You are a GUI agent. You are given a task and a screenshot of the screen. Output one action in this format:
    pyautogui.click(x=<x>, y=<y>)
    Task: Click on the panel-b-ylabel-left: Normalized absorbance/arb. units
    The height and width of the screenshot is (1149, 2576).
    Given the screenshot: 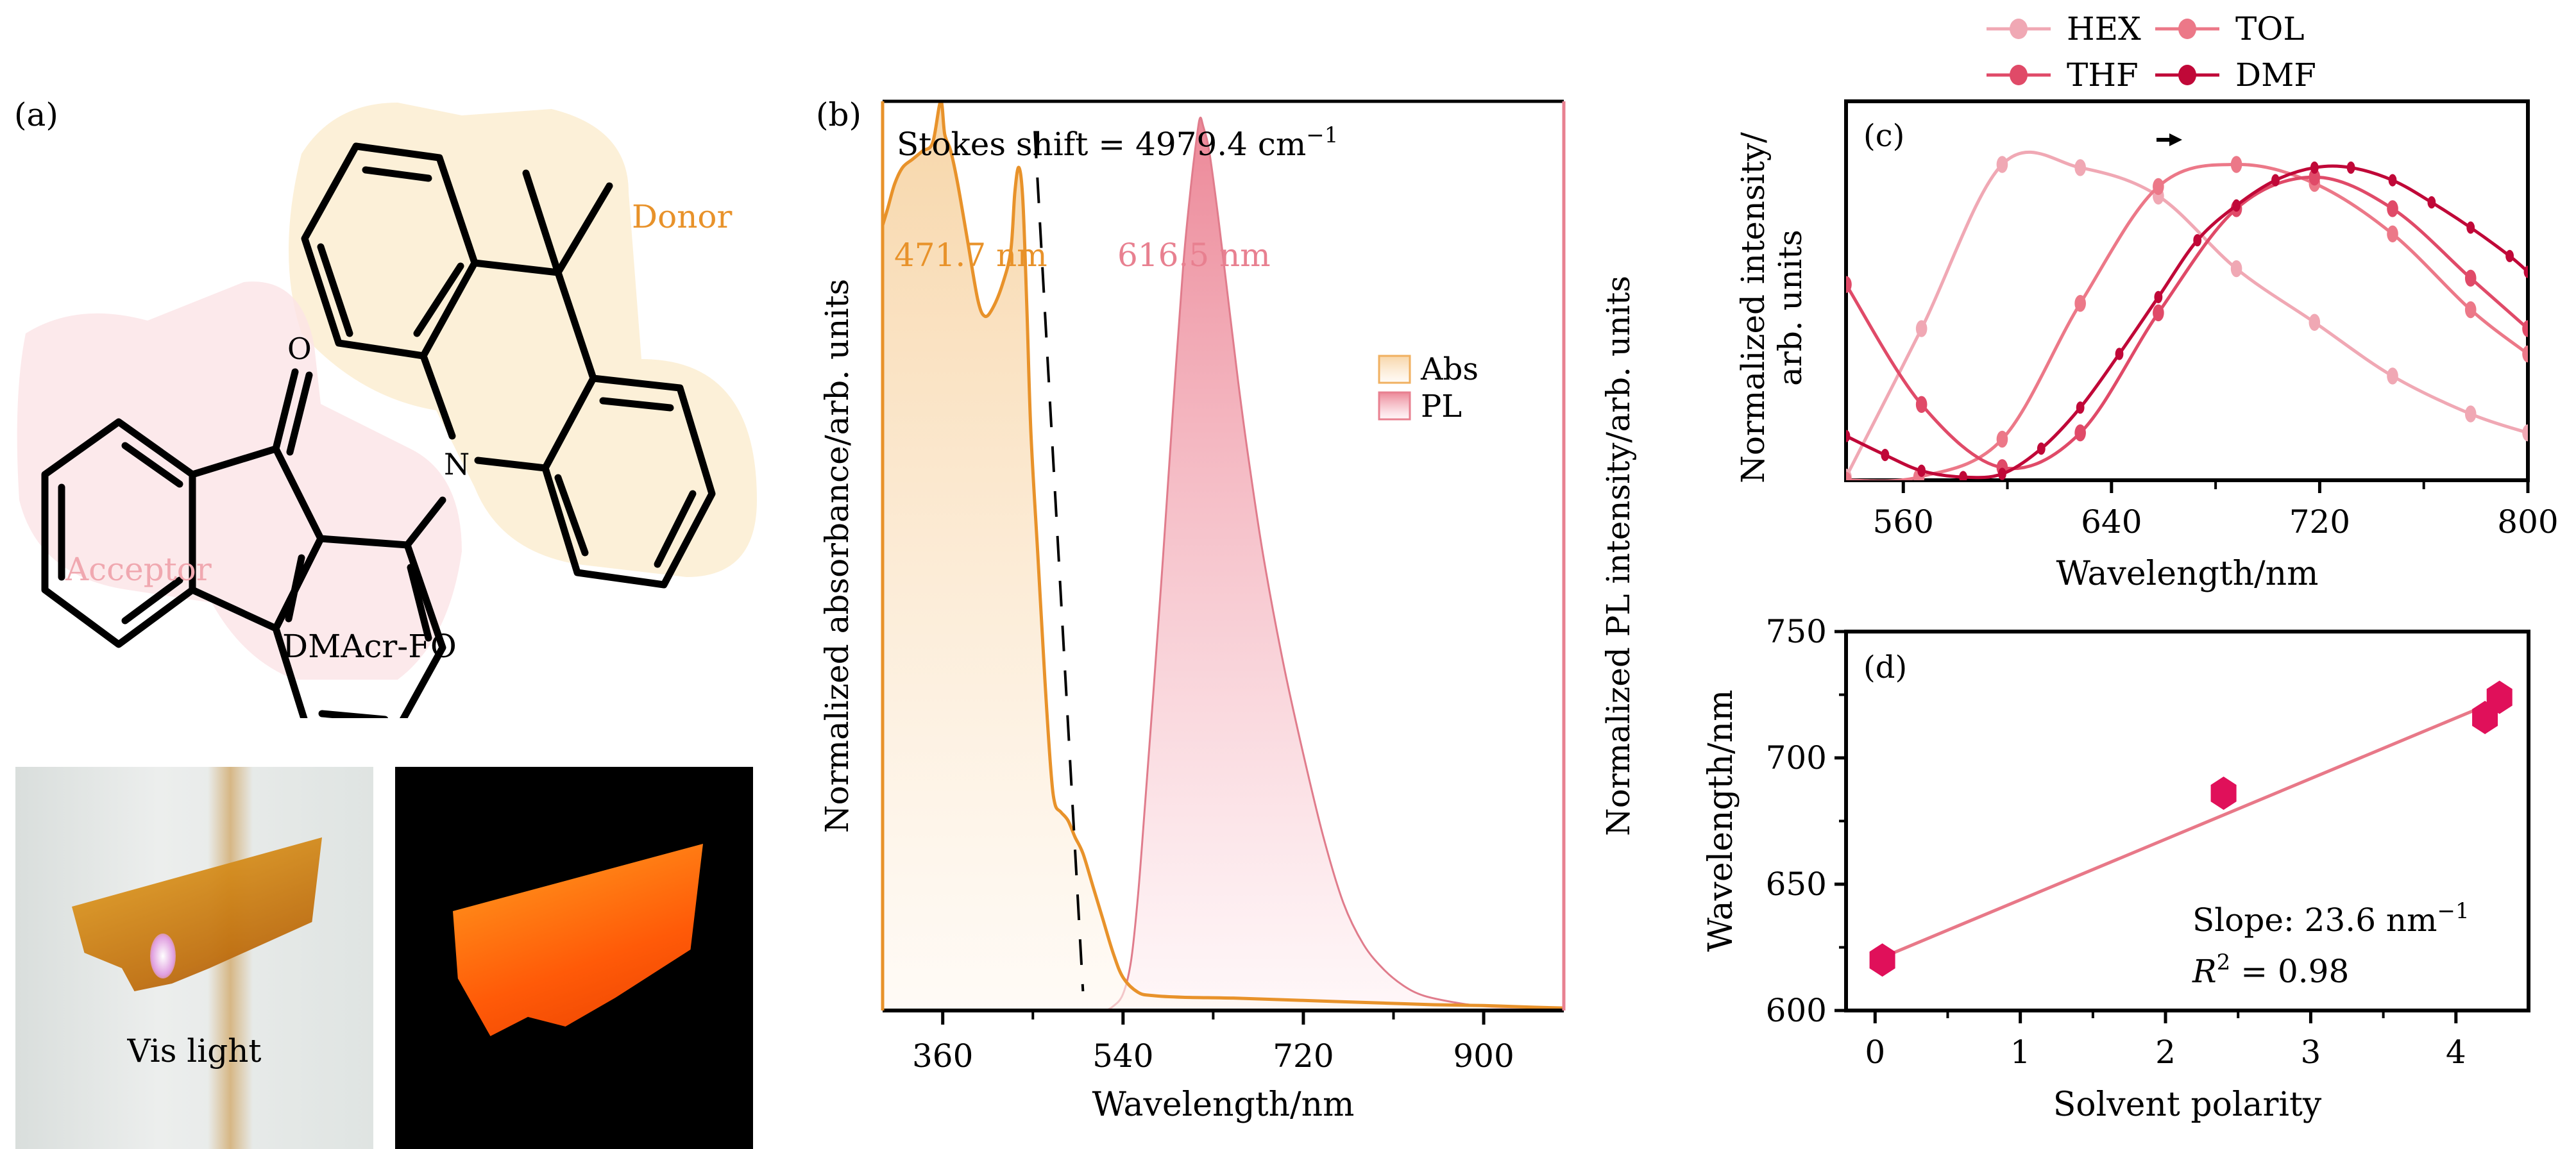 What is the action you would take?
    pyautogui.click(x=837, y=556)
    